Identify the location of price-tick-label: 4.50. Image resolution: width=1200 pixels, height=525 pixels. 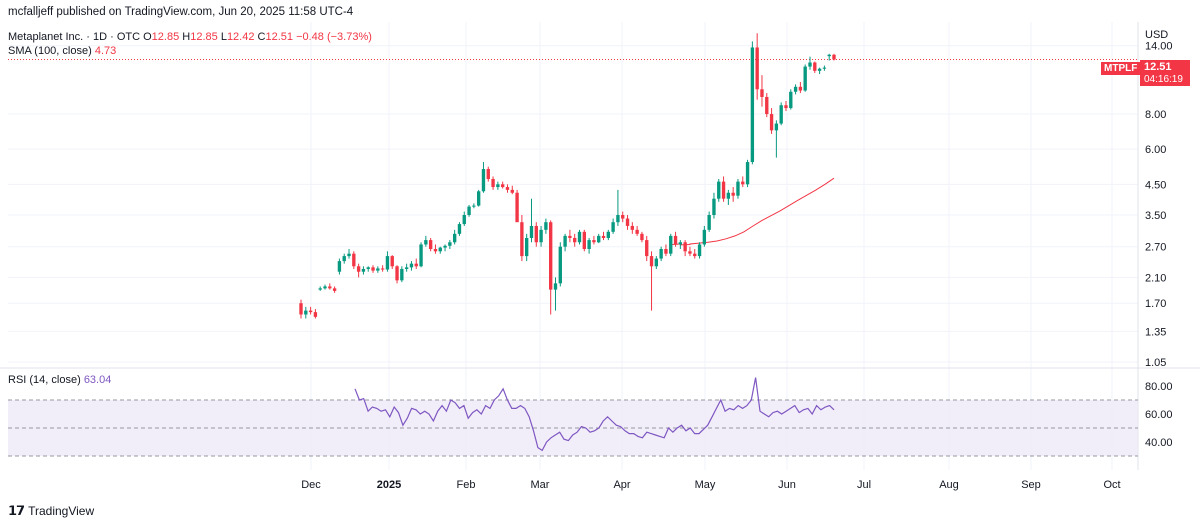
(1155, 185).